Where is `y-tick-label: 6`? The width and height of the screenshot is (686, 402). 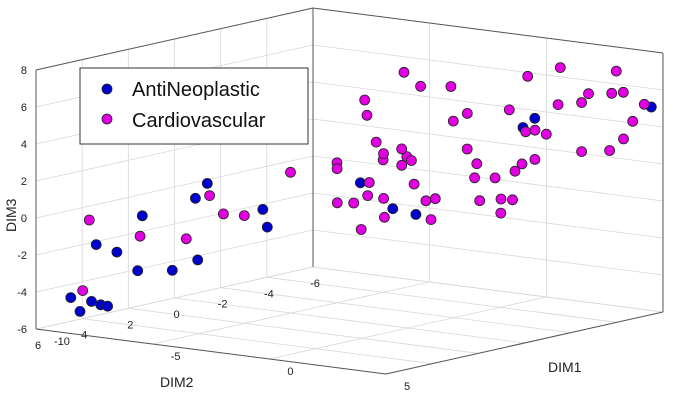 y-tick-label: 6 is located at coordinates (38, 346).